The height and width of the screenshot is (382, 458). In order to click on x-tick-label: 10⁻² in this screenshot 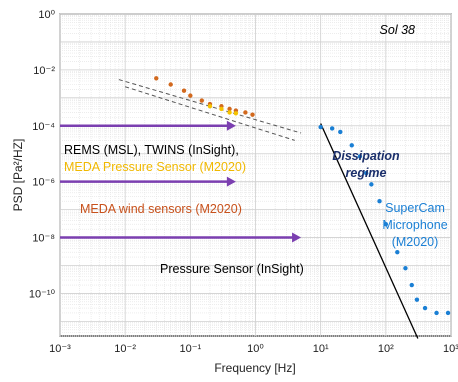, I will do `click(125, 349)`.